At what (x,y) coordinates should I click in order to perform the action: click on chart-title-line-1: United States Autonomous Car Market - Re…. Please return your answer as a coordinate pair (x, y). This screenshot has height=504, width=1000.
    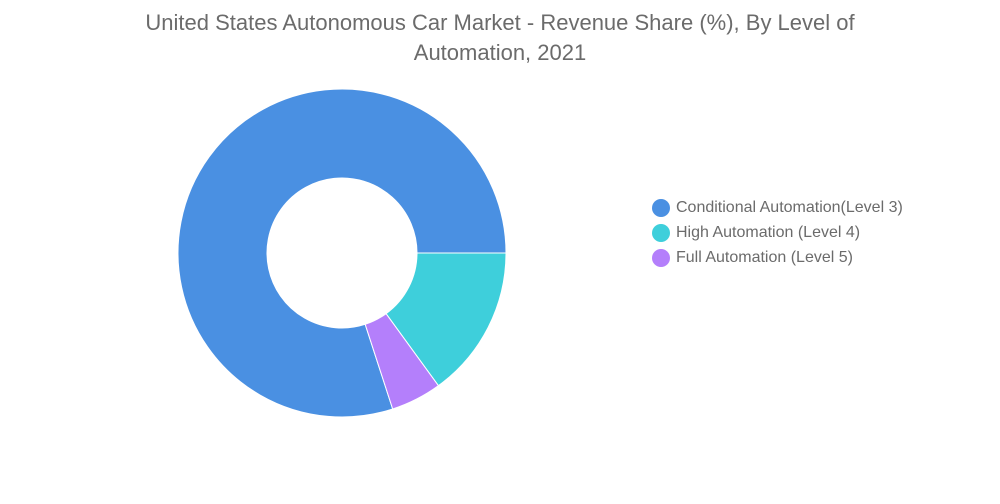
    Looking at the image, I should click on (500, 22).